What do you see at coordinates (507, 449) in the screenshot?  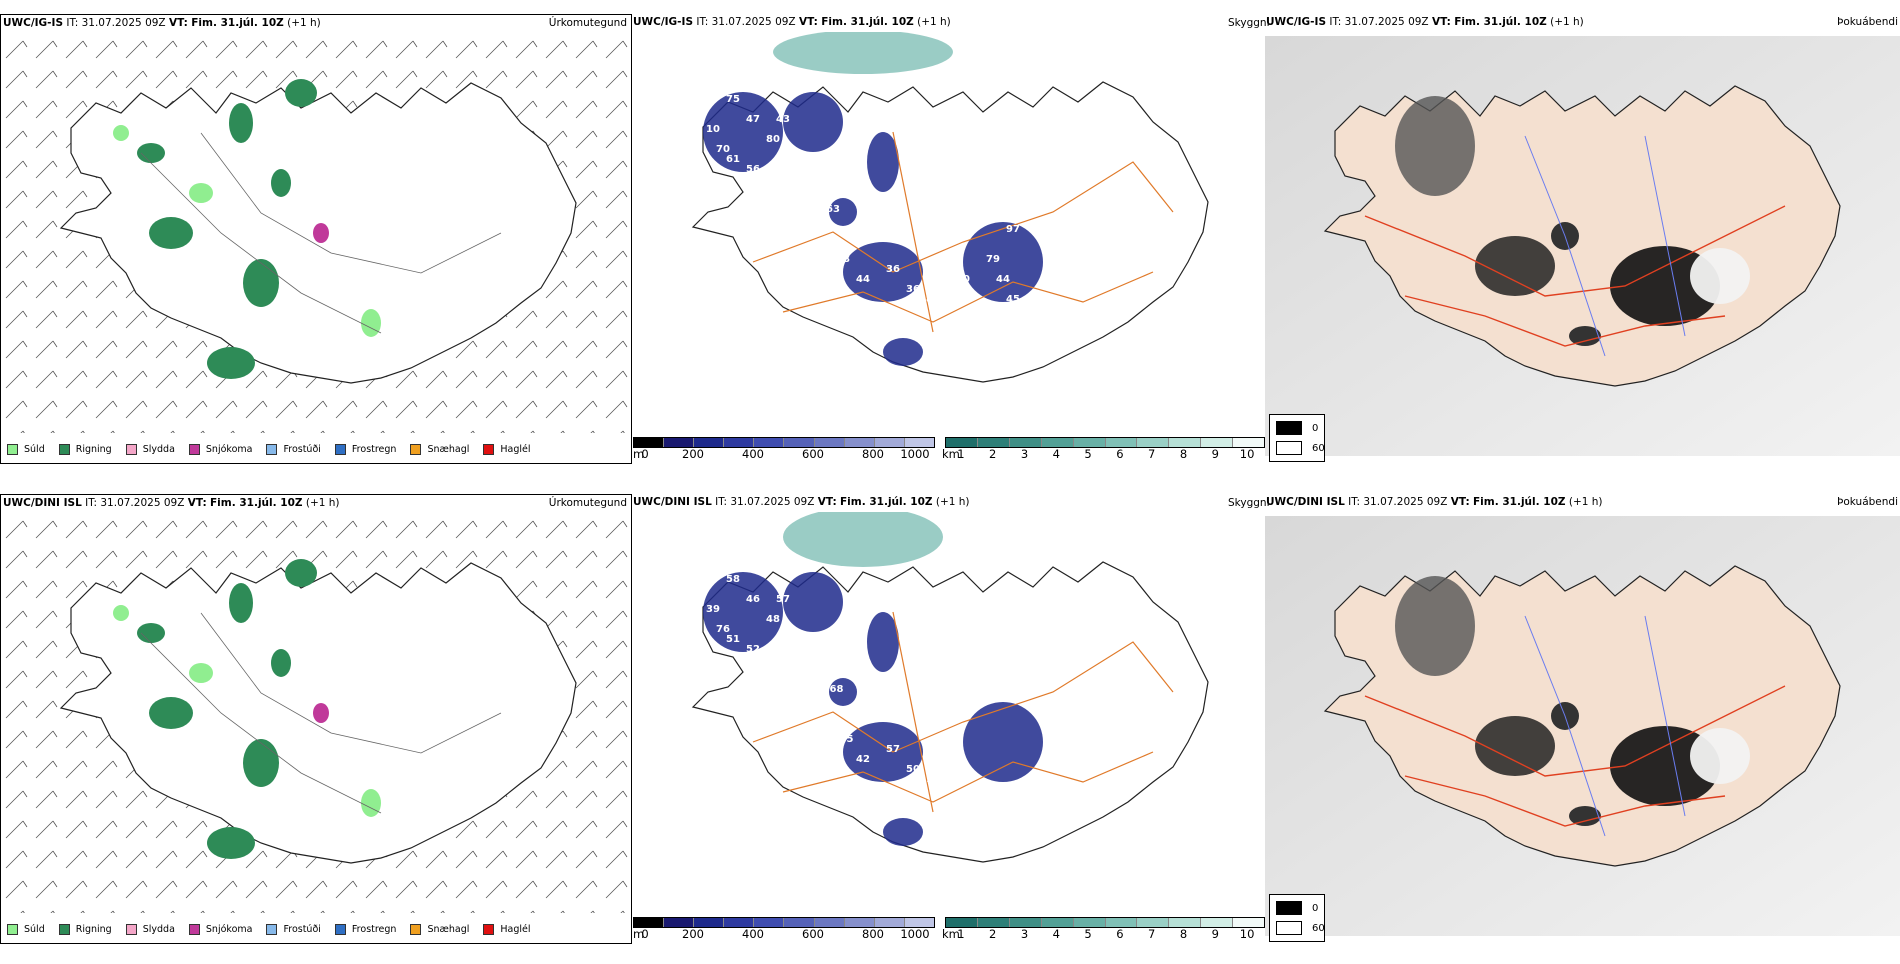 I see `precip-legend-item: Haglél` at bounding box center [507, 449].